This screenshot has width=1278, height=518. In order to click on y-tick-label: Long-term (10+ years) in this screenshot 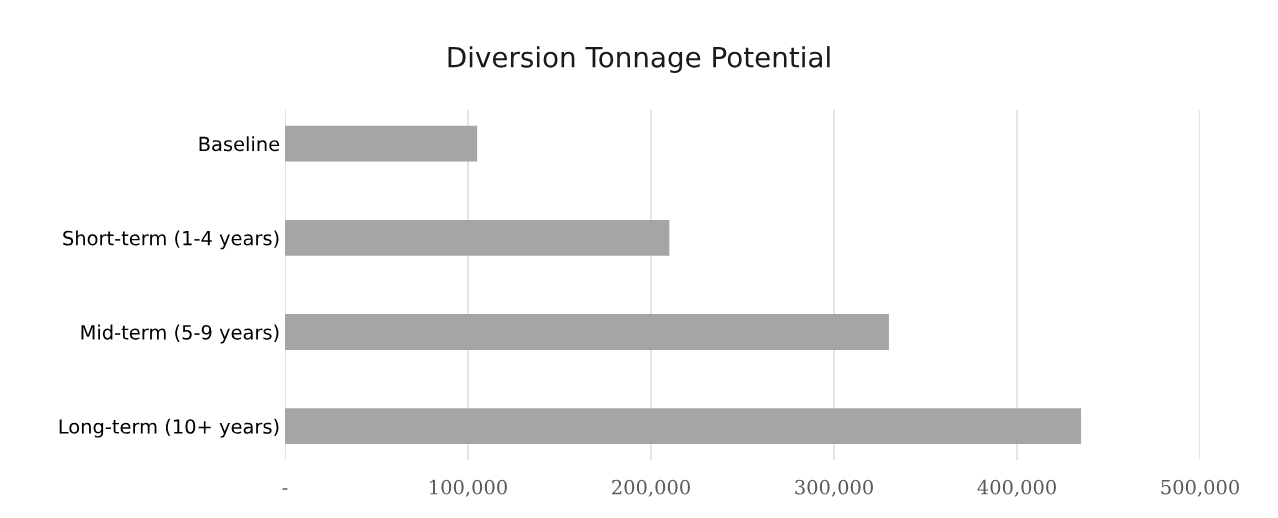, I will do `click(169, 428)`.